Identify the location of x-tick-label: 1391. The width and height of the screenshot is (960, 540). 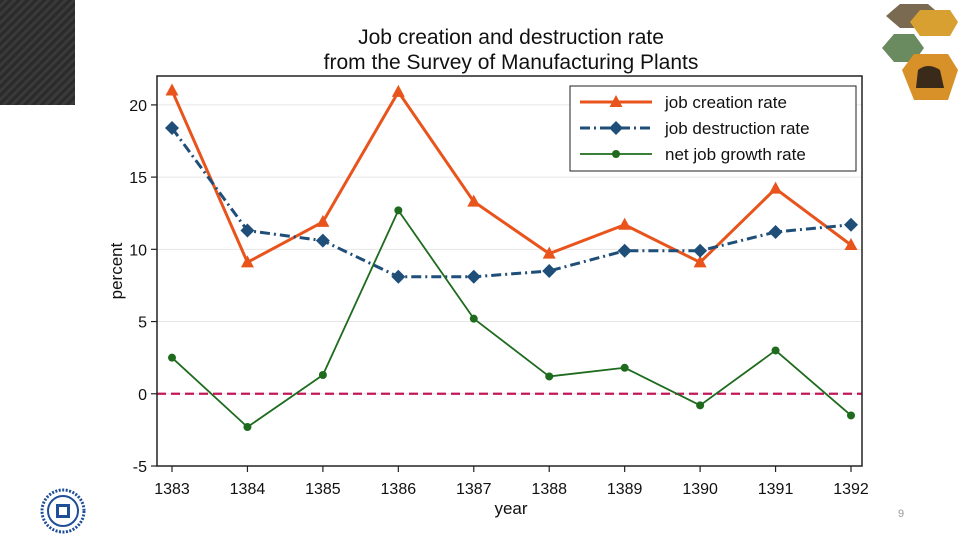
(776, 489).